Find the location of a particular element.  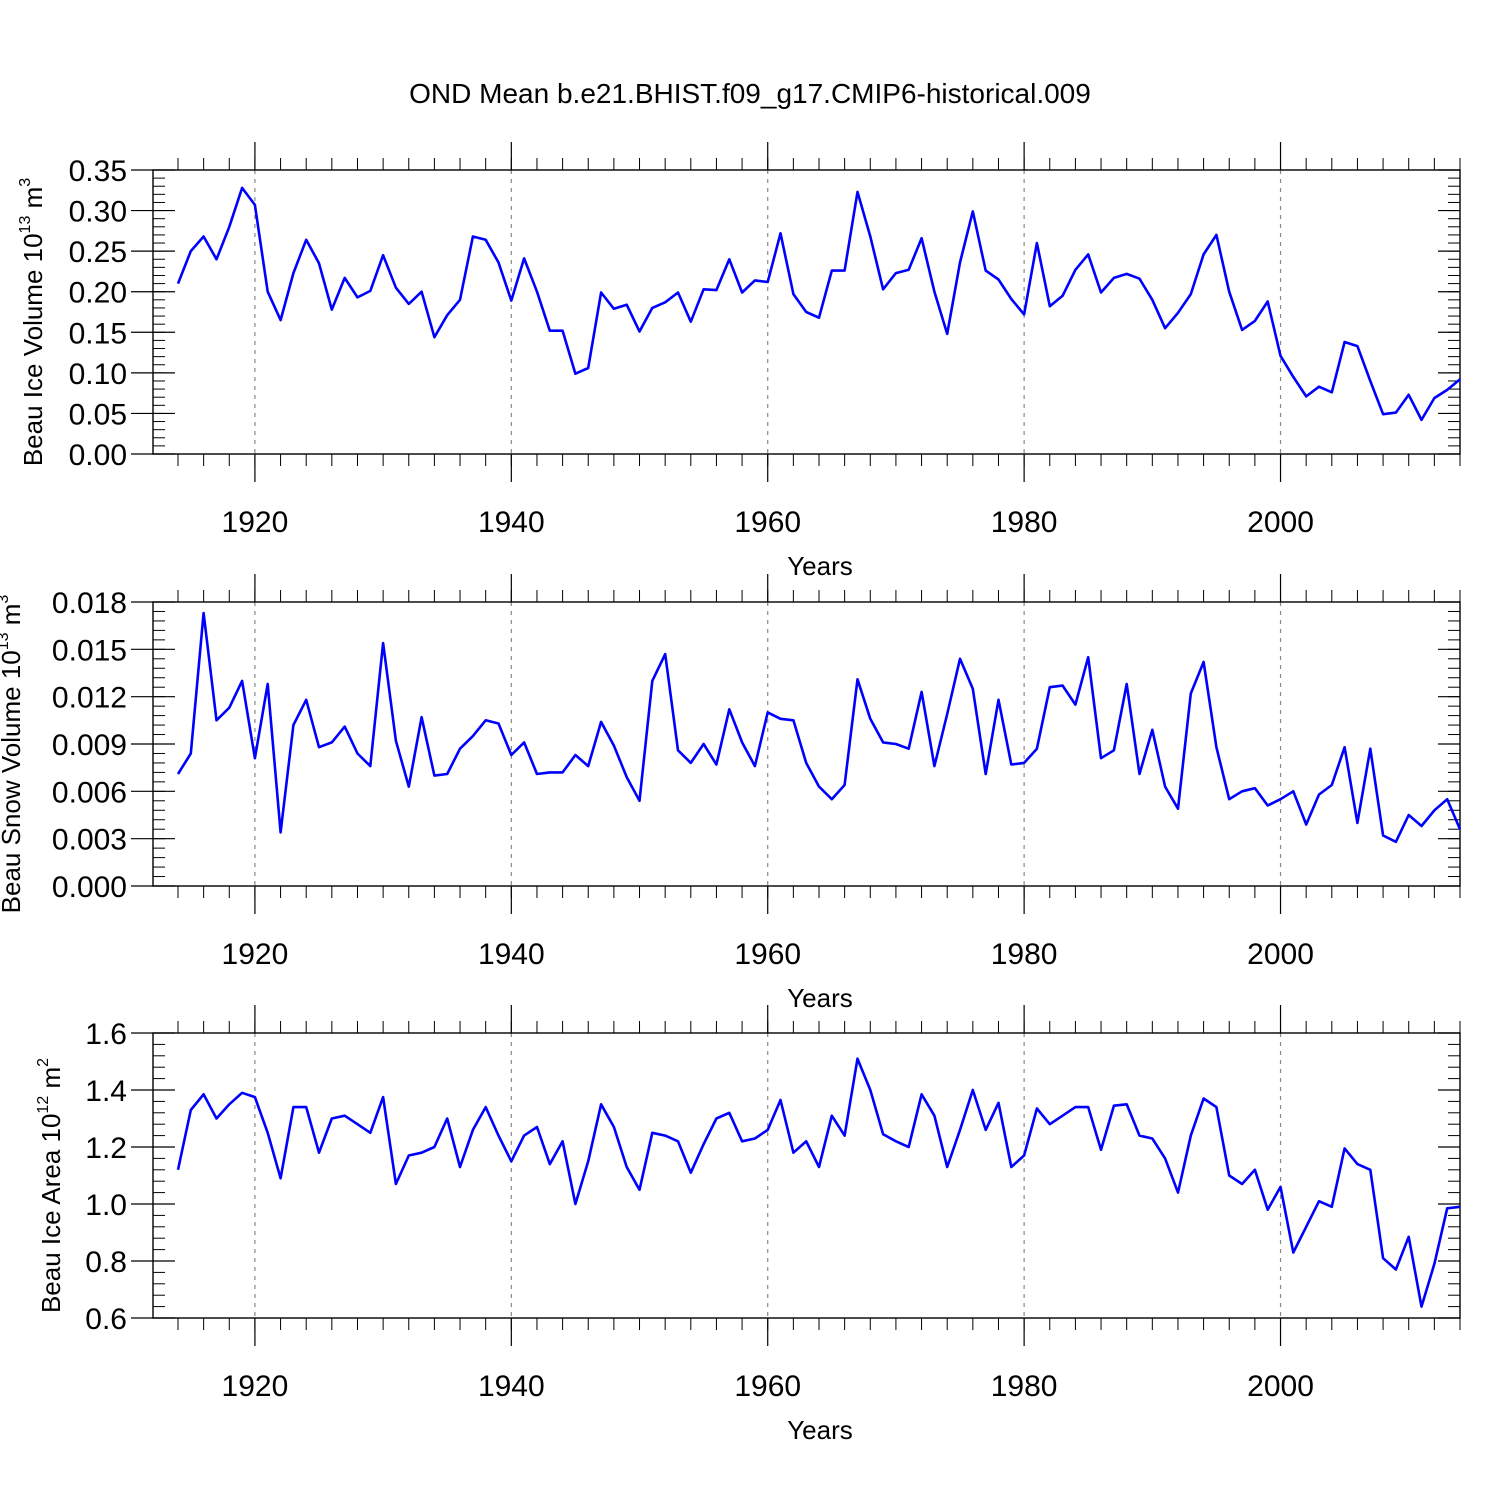

y-tick-label: 0.8 is located at coordinates (106, 1262).